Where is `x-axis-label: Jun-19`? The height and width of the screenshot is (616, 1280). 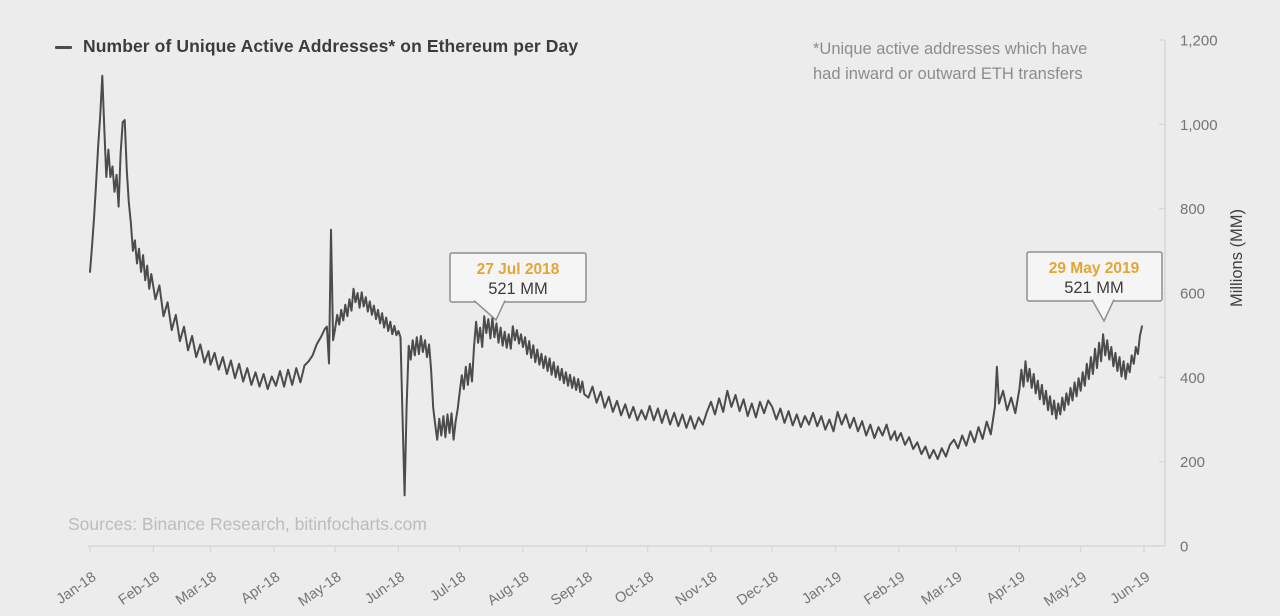 x-axis-label: Jun-19 is located at coordinates (1131, 588).